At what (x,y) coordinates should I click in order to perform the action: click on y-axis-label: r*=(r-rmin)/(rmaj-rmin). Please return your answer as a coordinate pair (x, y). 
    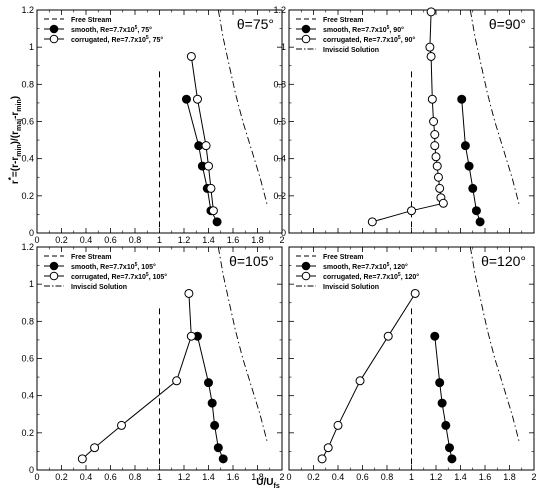
    Looking at the image, I should click on (15, 140).